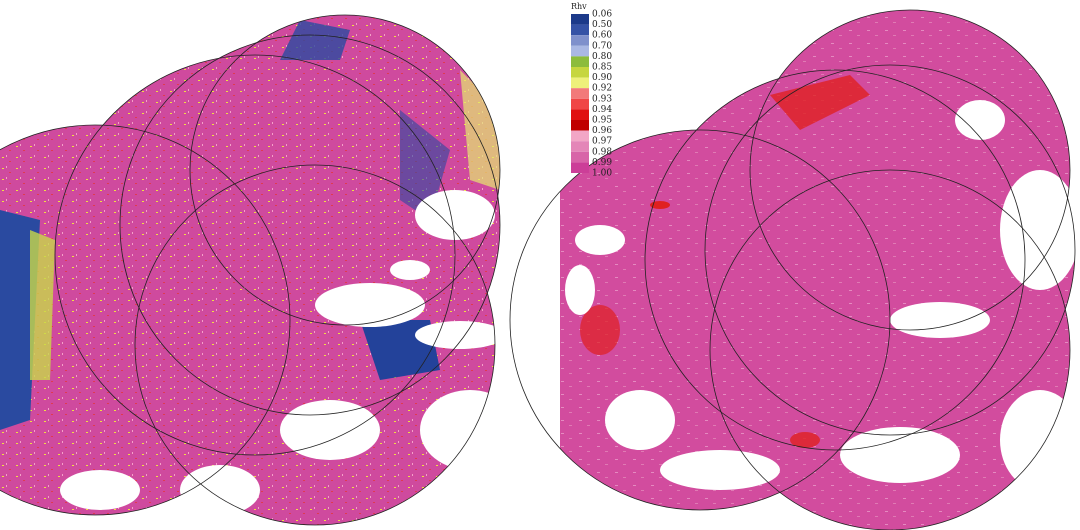  I want to click on legend-label: 0.95, so click(602, 121).